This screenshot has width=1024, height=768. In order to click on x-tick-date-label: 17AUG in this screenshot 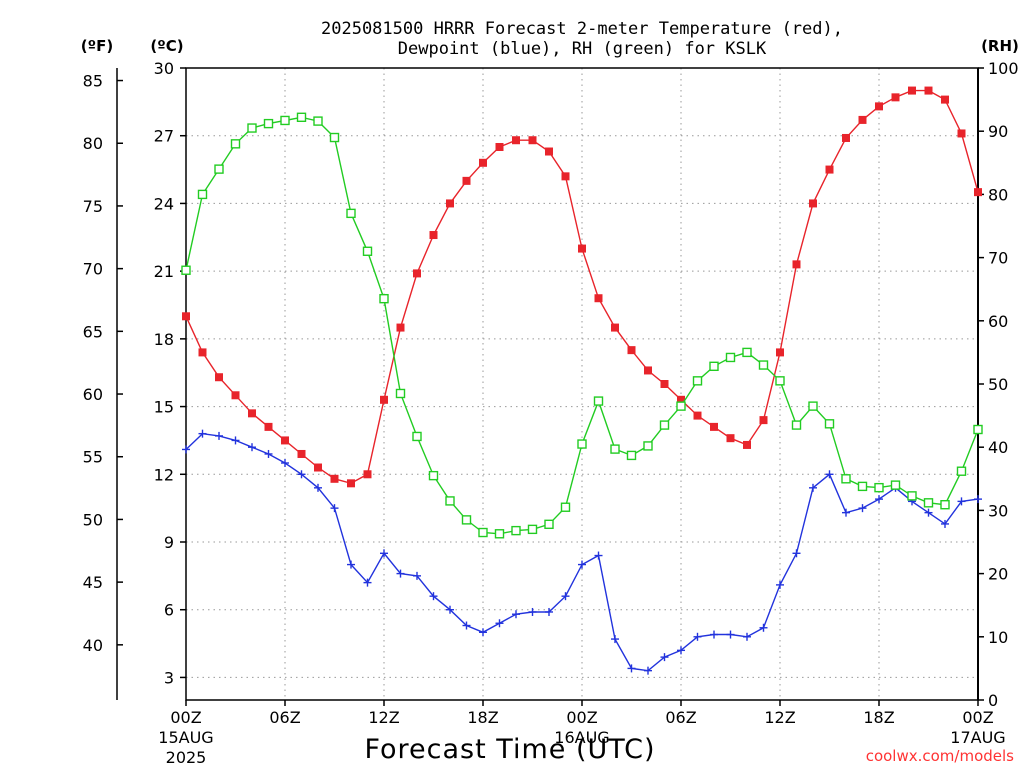, I will do `click(977, 737)`.